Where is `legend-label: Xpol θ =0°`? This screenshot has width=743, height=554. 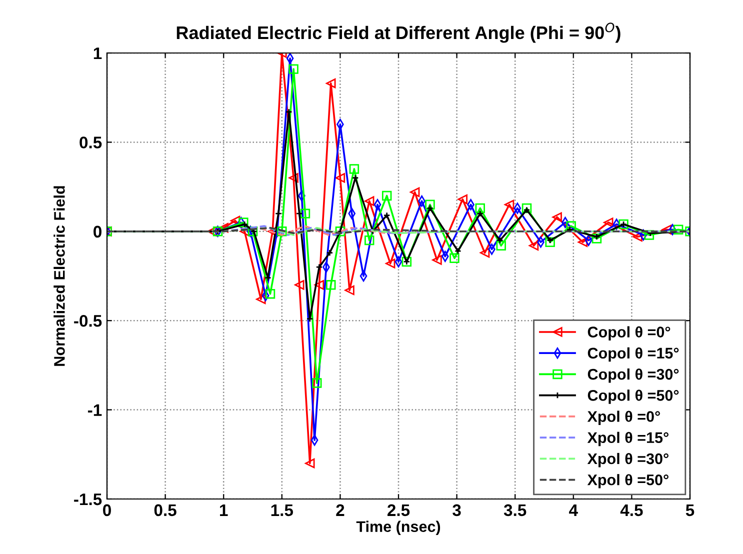 legend-label: Xpol θ =0° is located at coordinates (623, 417).